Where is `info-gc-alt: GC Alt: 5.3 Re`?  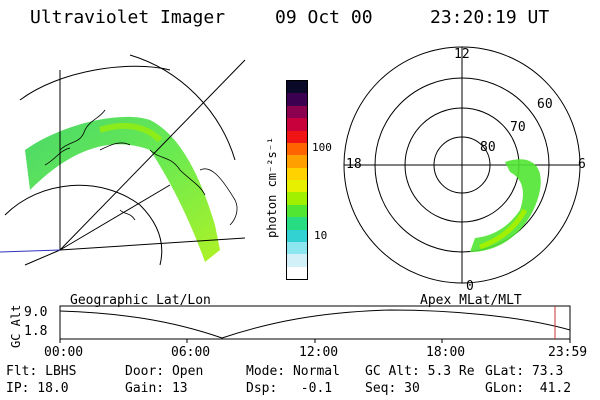 info-gc-alt: GC Alt: 5.3 Re is located at coordinates (420, 371).